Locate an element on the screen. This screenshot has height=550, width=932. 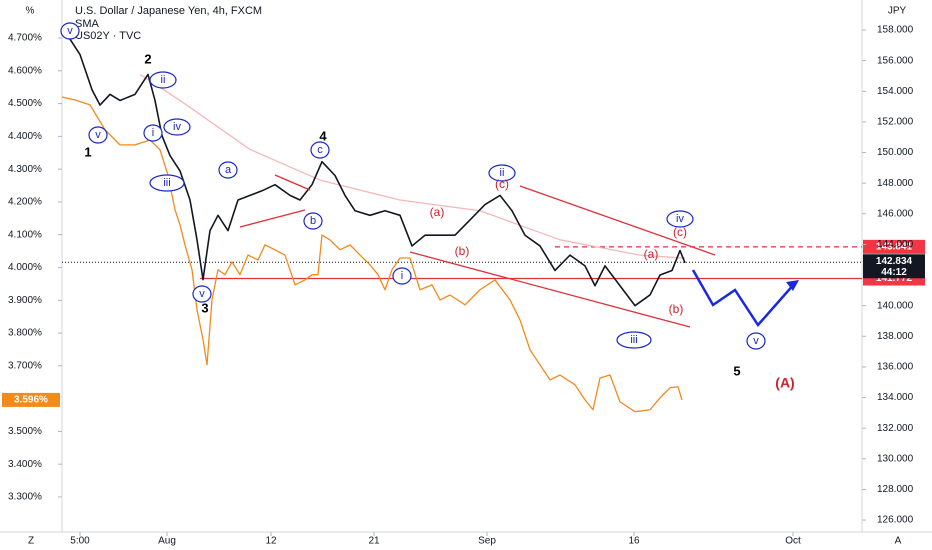
y2-tick-label: 136.000 is located at coordinates (895, 367).